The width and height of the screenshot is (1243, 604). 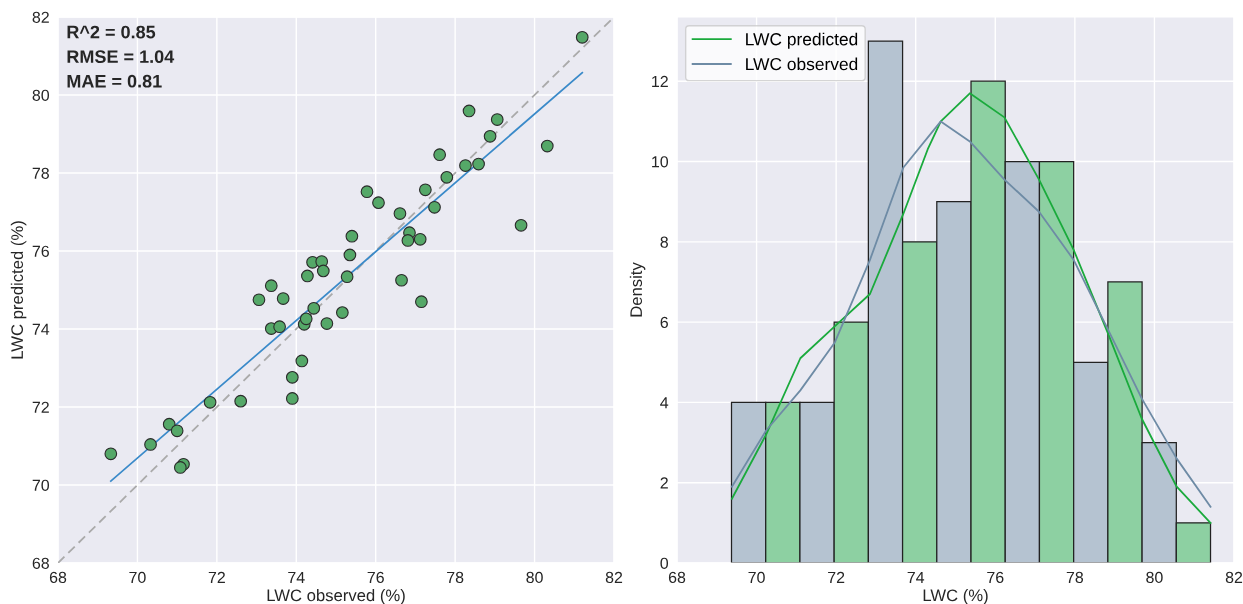 I want to click on legend-label: LWC observed, so click(x=802, y=64).